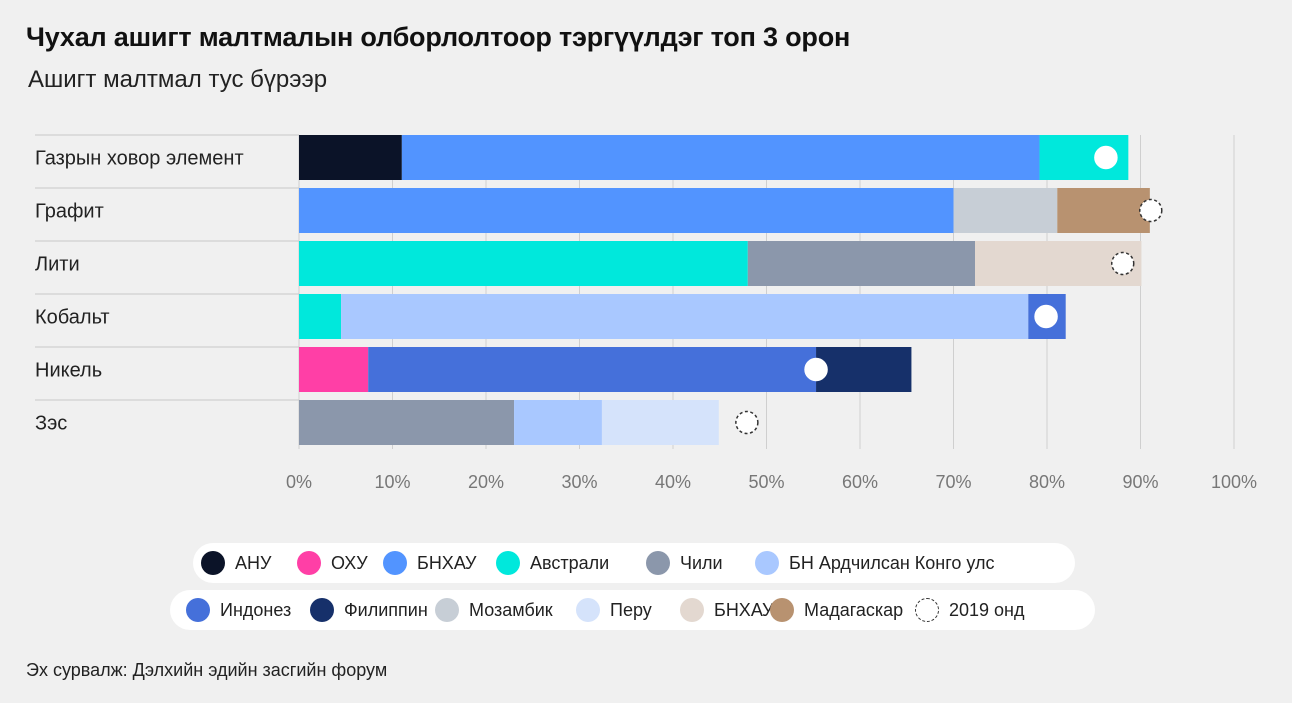 The width and height of the screenshot is (1292, 703). What do you see at coordinates (1103, 210) in the screenshot?
I see `bar-segment-madagascar` at bounding box center [1103, 210].